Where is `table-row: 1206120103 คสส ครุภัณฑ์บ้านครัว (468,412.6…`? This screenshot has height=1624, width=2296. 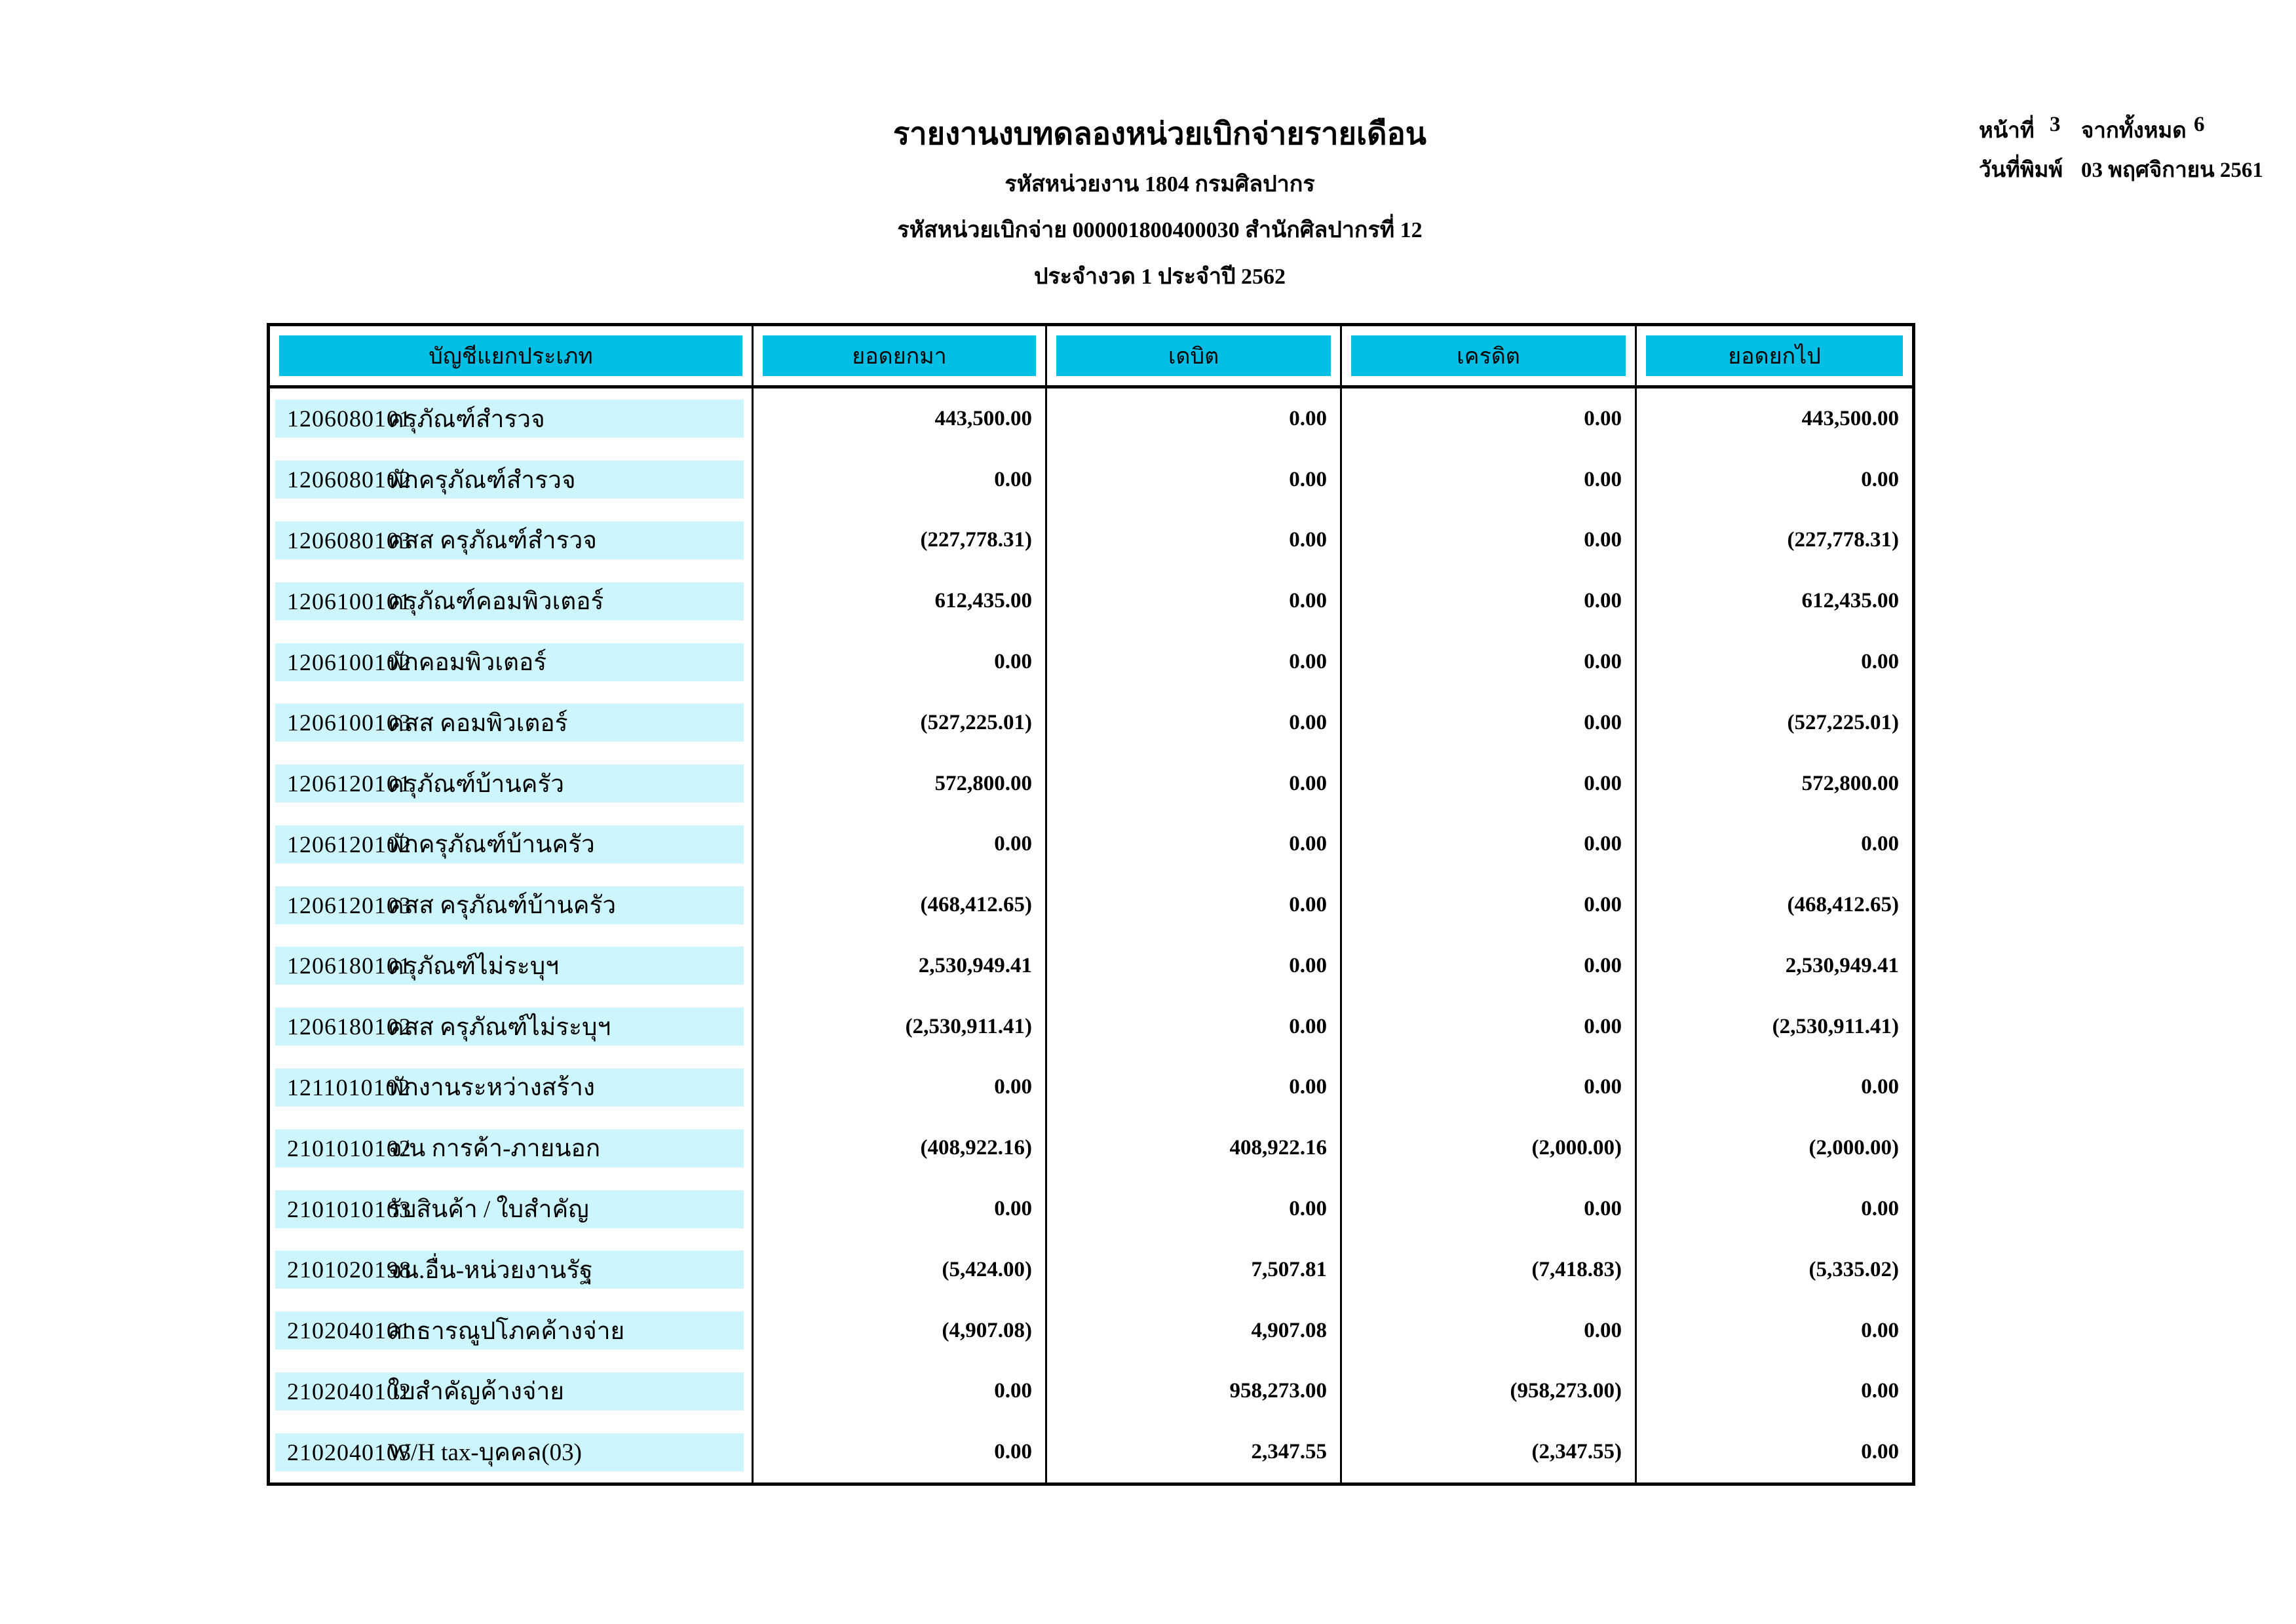
table-row: 1206120103 คสส ครุภัณฑ์บ้านครัว (468,412.6… is located at coordinates (1091, 905).